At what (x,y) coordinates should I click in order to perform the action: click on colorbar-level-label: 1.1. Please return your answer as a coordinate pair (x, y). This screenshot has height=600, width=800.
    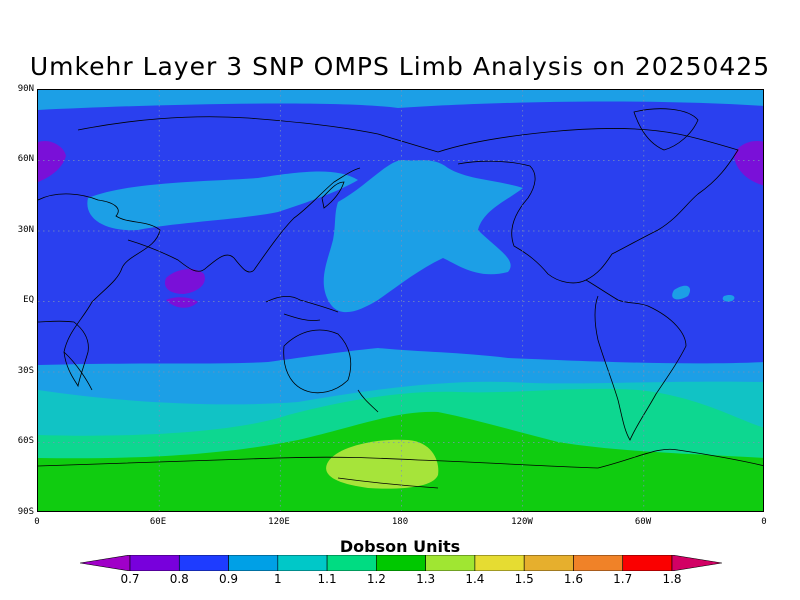
    Looking at the image, I should click on (327, 579).